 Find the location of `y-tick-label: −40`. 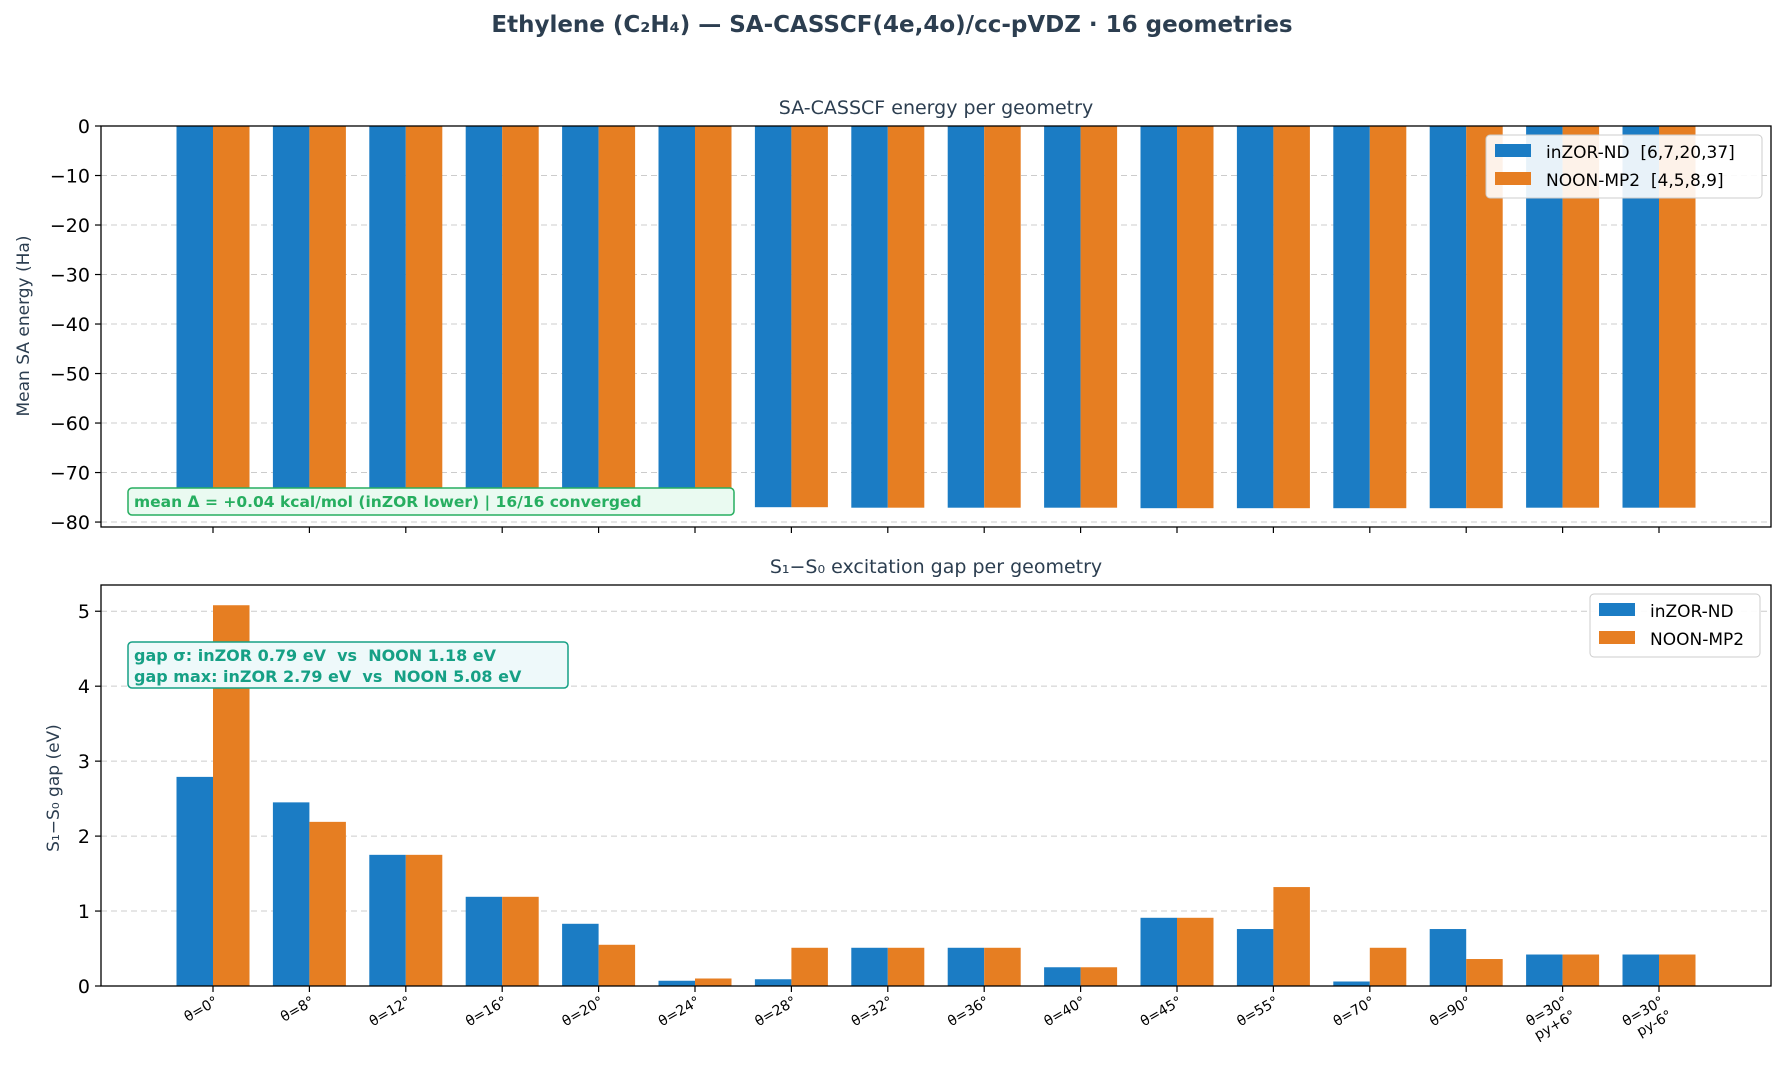

y-tick-label: −40 is located at coordinates (70, 325).